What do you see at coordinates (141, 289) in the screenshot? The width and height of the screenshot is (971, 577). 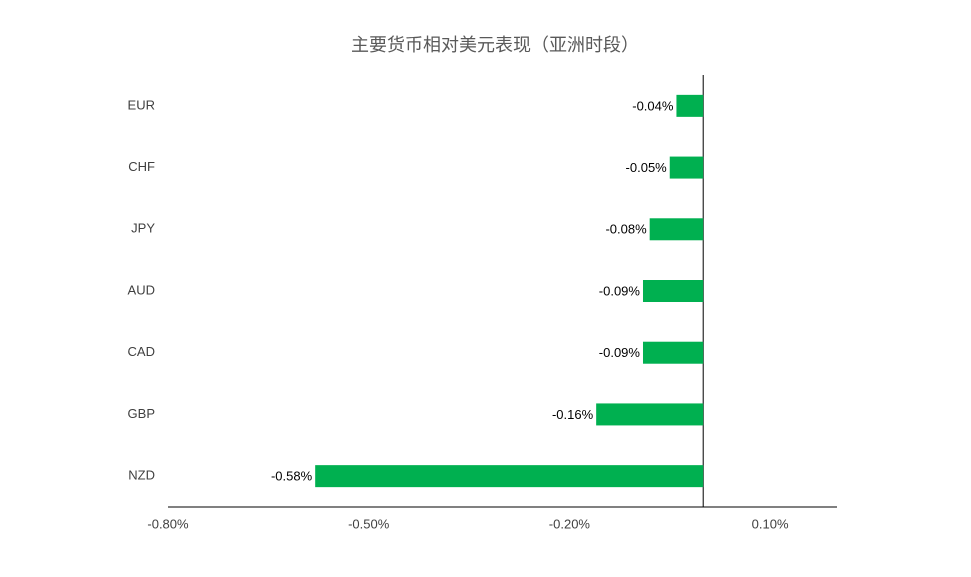 I see `y-tick-label: AUD` at bounding box center [141, 289].